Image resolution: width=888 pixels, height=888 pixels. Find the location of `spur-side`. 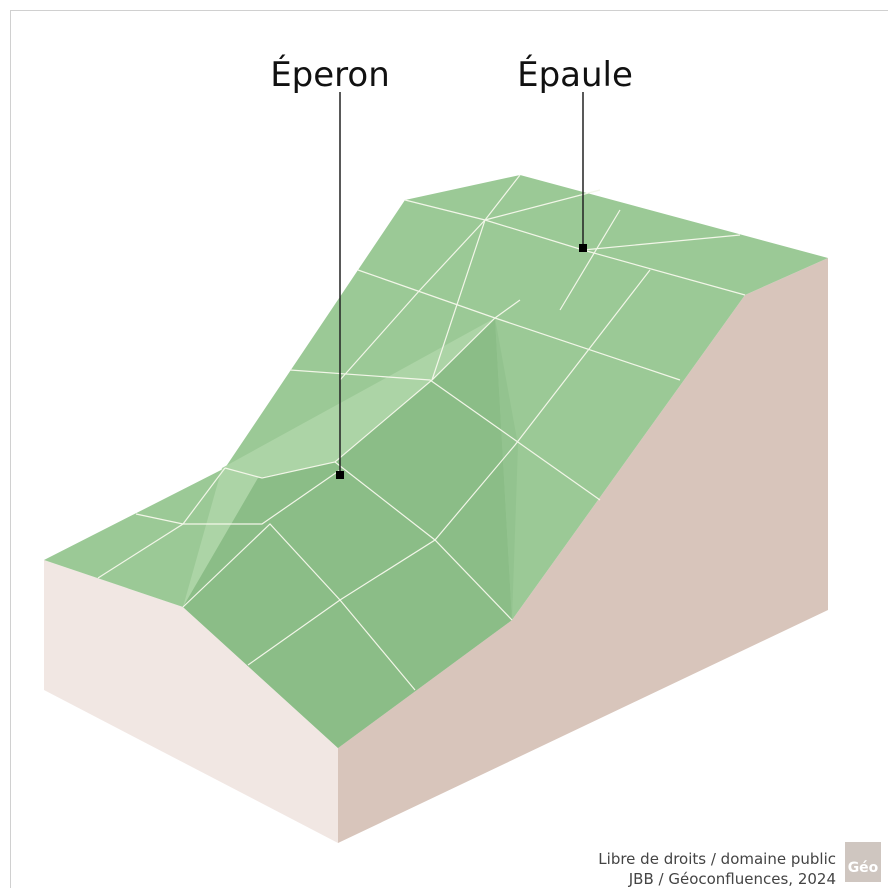

spur-side is located at coordinates (506, 469).